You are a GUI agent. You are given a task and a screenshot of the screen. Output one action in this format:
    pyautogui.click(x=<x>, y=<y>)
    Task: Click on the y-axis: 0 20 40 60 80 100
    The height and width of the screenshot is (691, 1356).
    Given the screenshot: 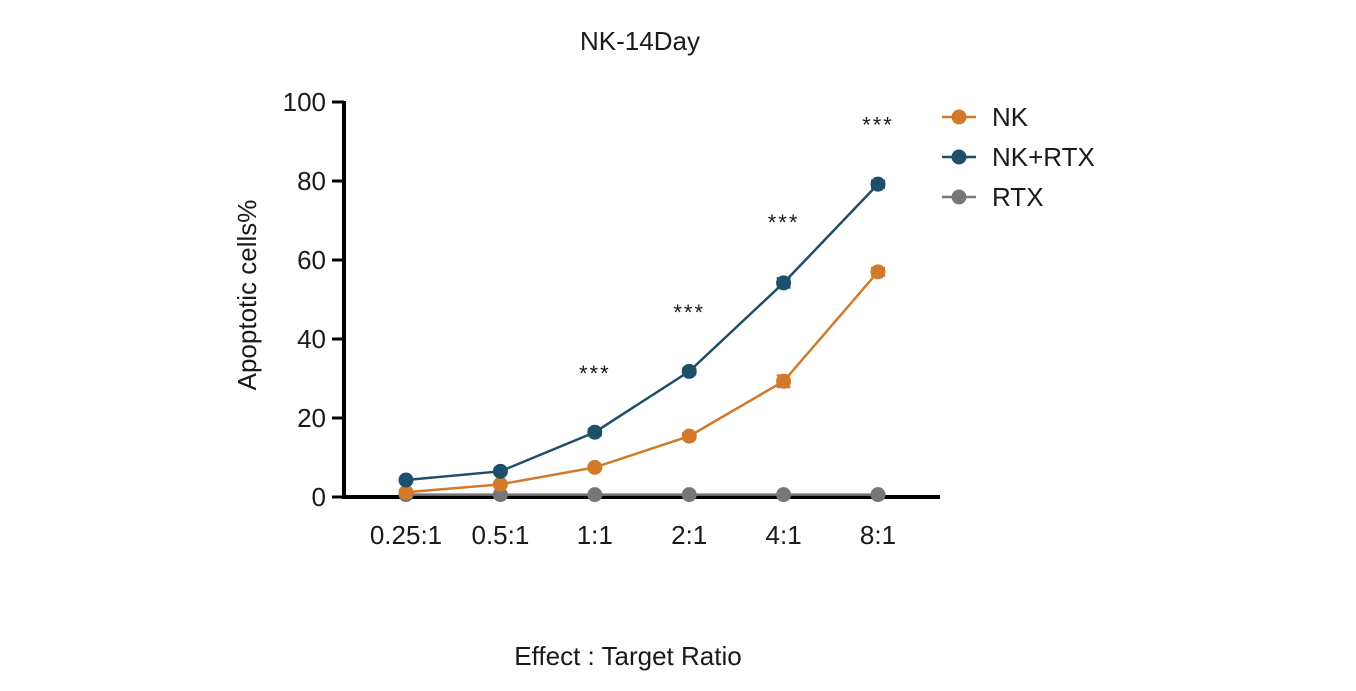 What is the action you would take?
    pyautogui.click(x=314, y=299)
    